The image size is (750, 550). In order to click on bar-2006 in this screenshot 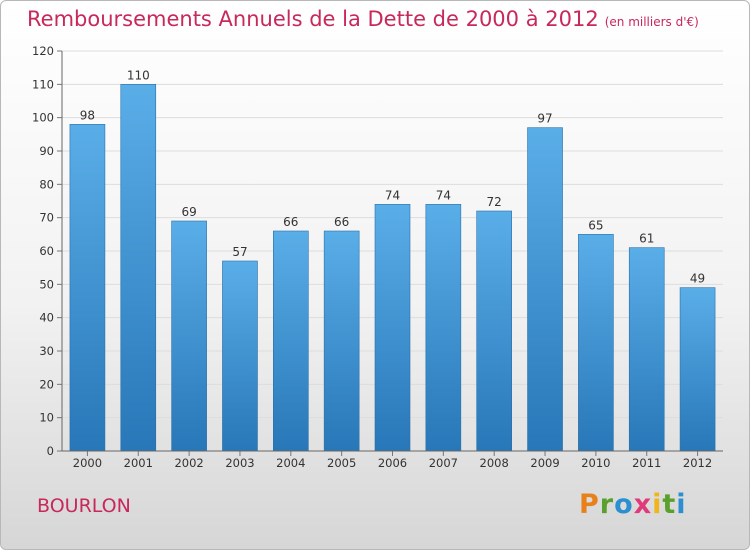, I will do `click(392, 328)`.